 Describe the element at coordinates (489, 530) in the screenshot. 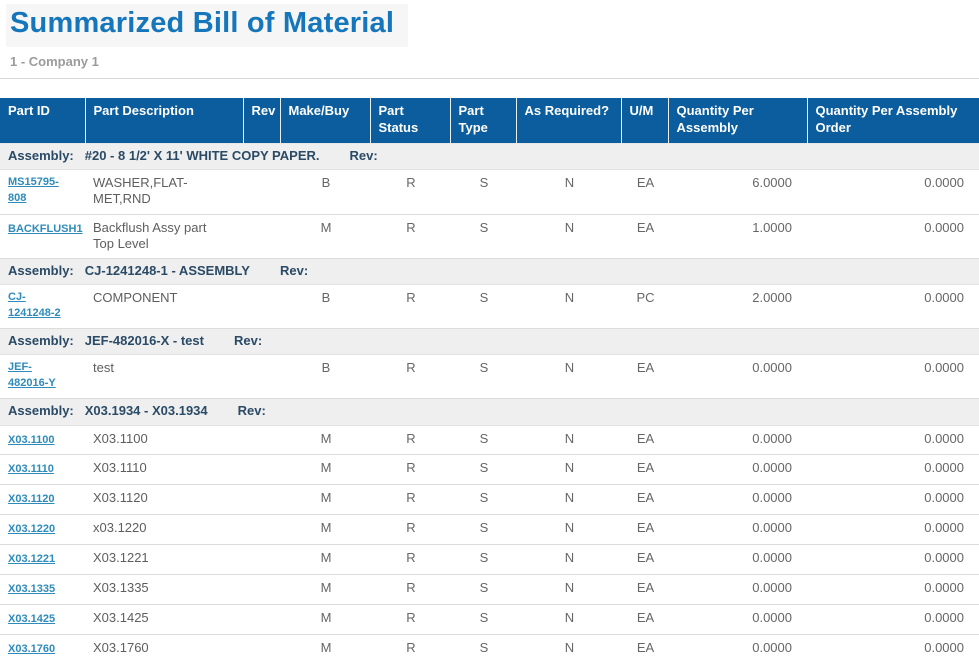

I see `part-row: X03.1220 x03.1220 M R S N EA 0.0000 0.0000` at that location.